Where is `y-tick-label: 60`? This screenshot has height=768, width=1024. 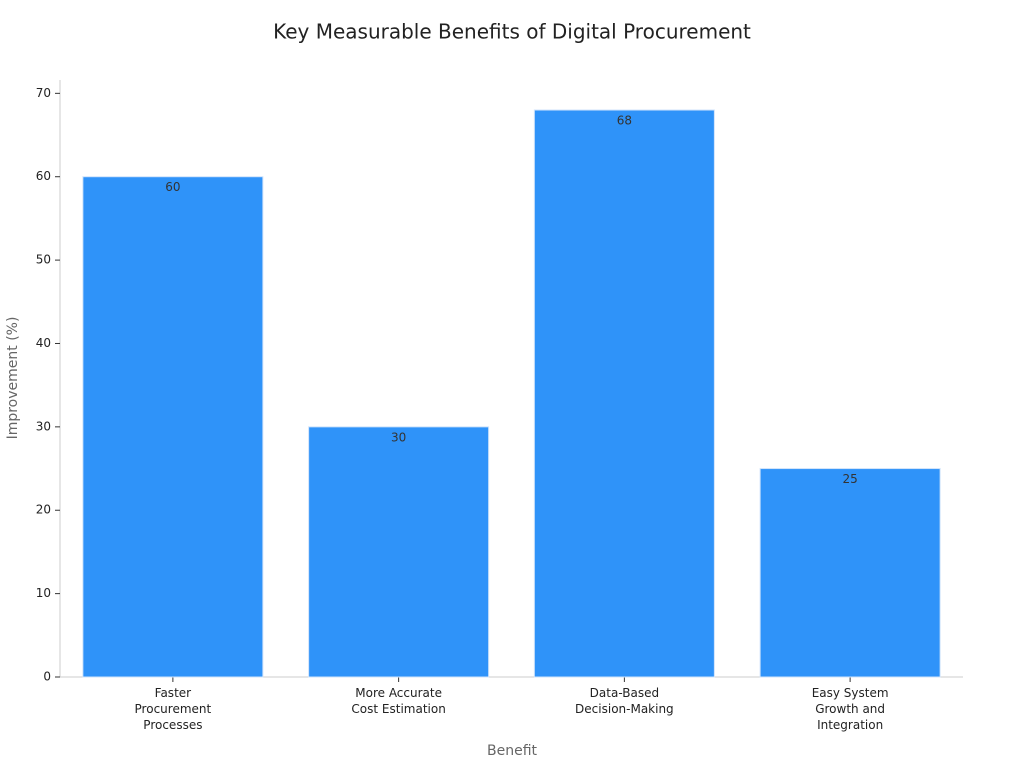 y-tick-label: 60 is located at coordinates (43, 176).